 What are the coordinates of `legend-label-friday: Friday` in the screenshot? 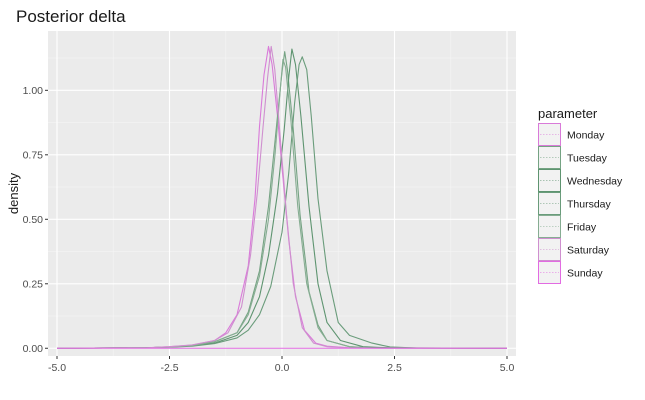 It's located at (582, 228).